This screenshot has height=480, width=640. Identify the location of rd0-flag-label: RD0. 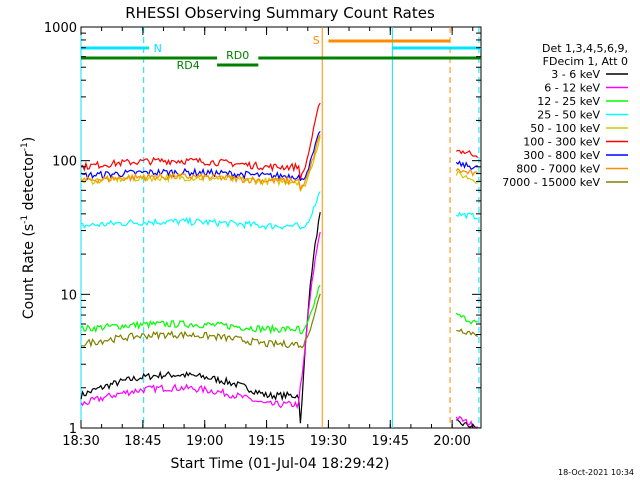
(237, 55).